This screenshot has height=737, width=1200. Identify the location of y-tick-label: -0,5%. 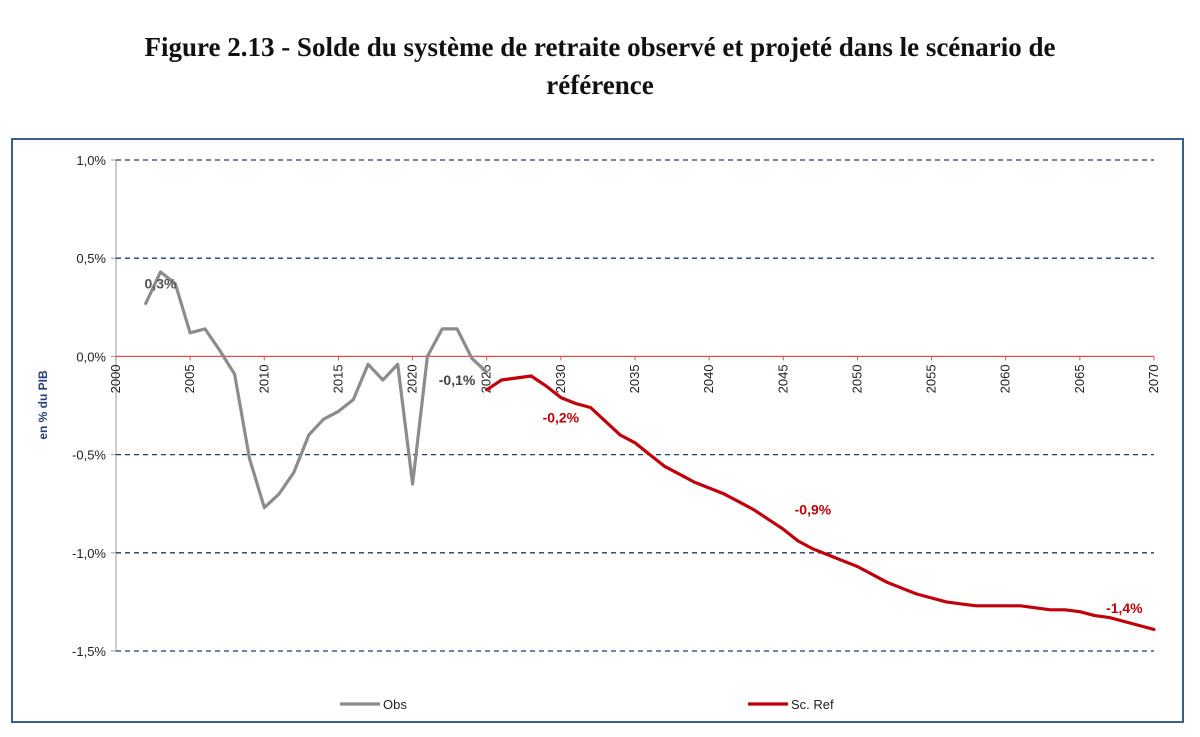
(89, 455).